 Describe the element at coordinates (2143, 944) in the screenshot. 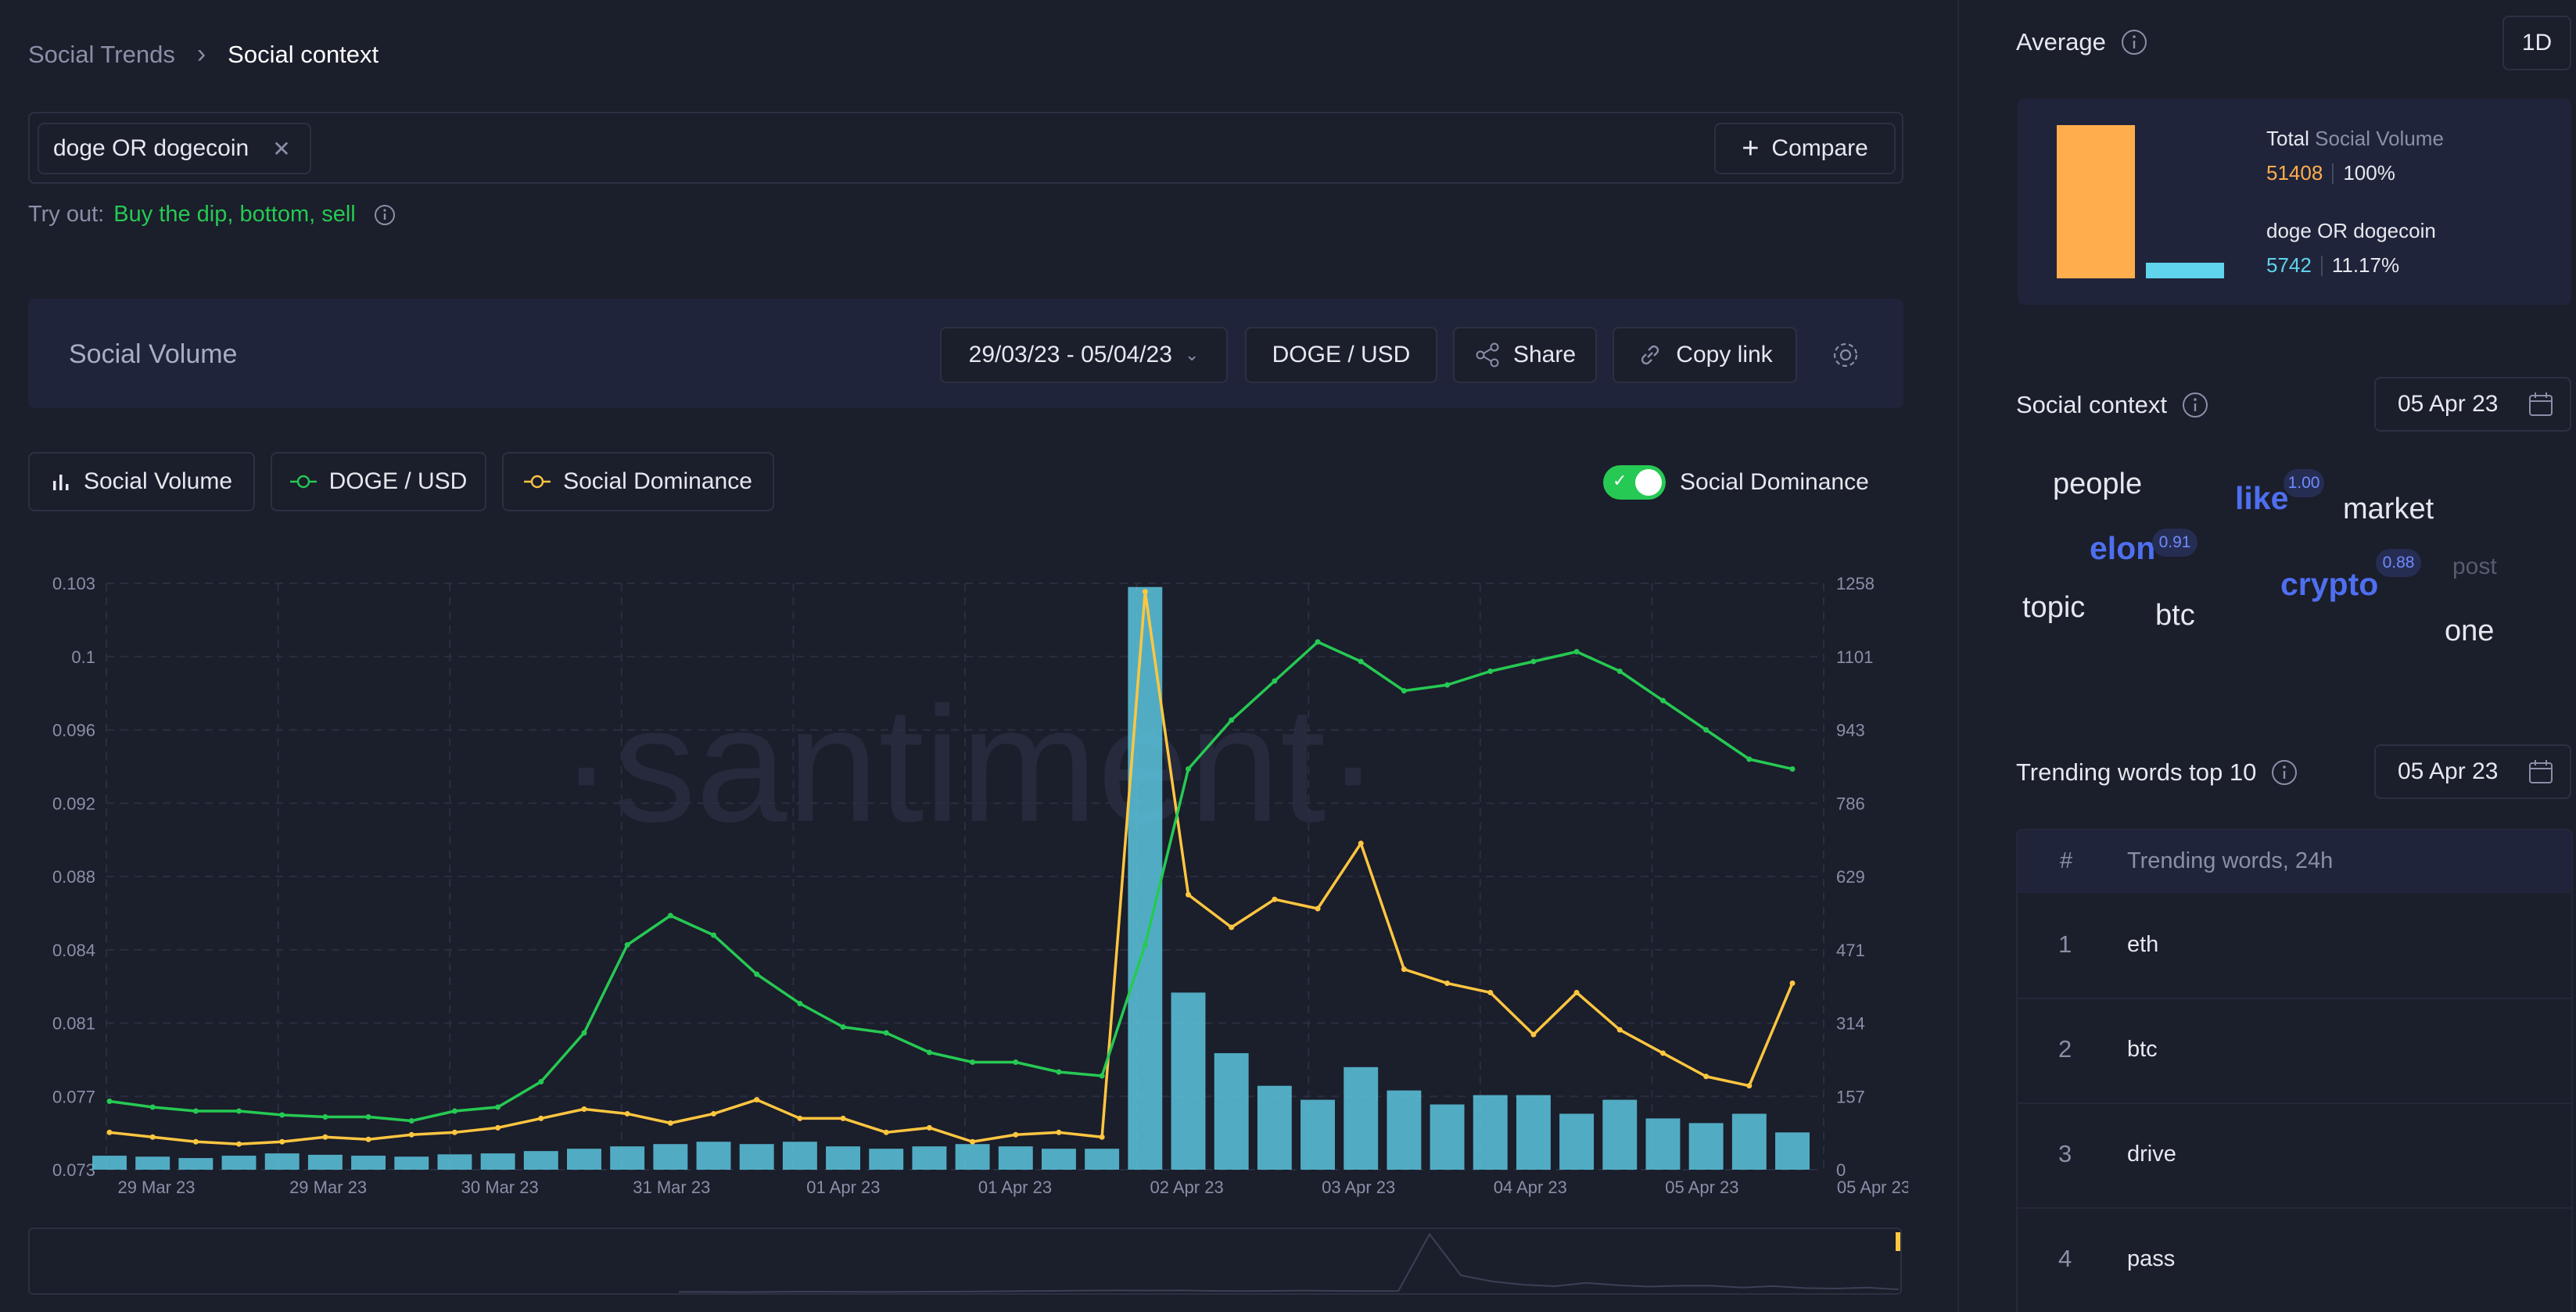

I see `trending-word: eth` at that location.